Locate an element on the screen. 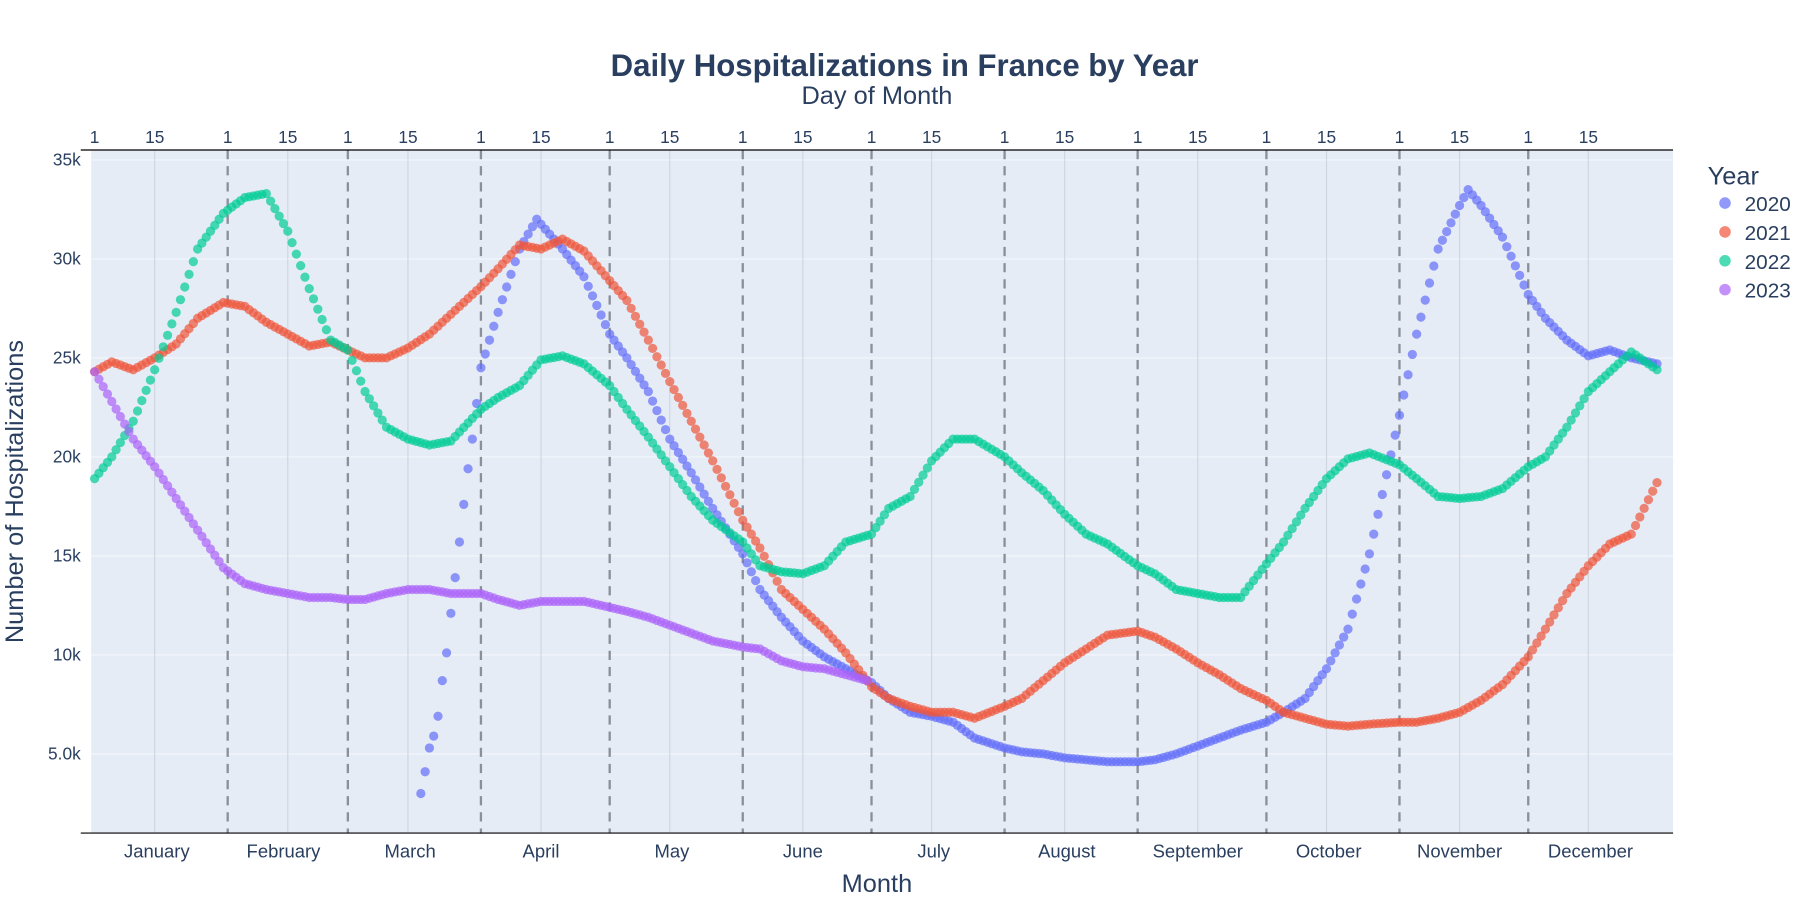 The width and height of the screenshot is (1800, 906). month-label: January is located at coordinates (157, 850).